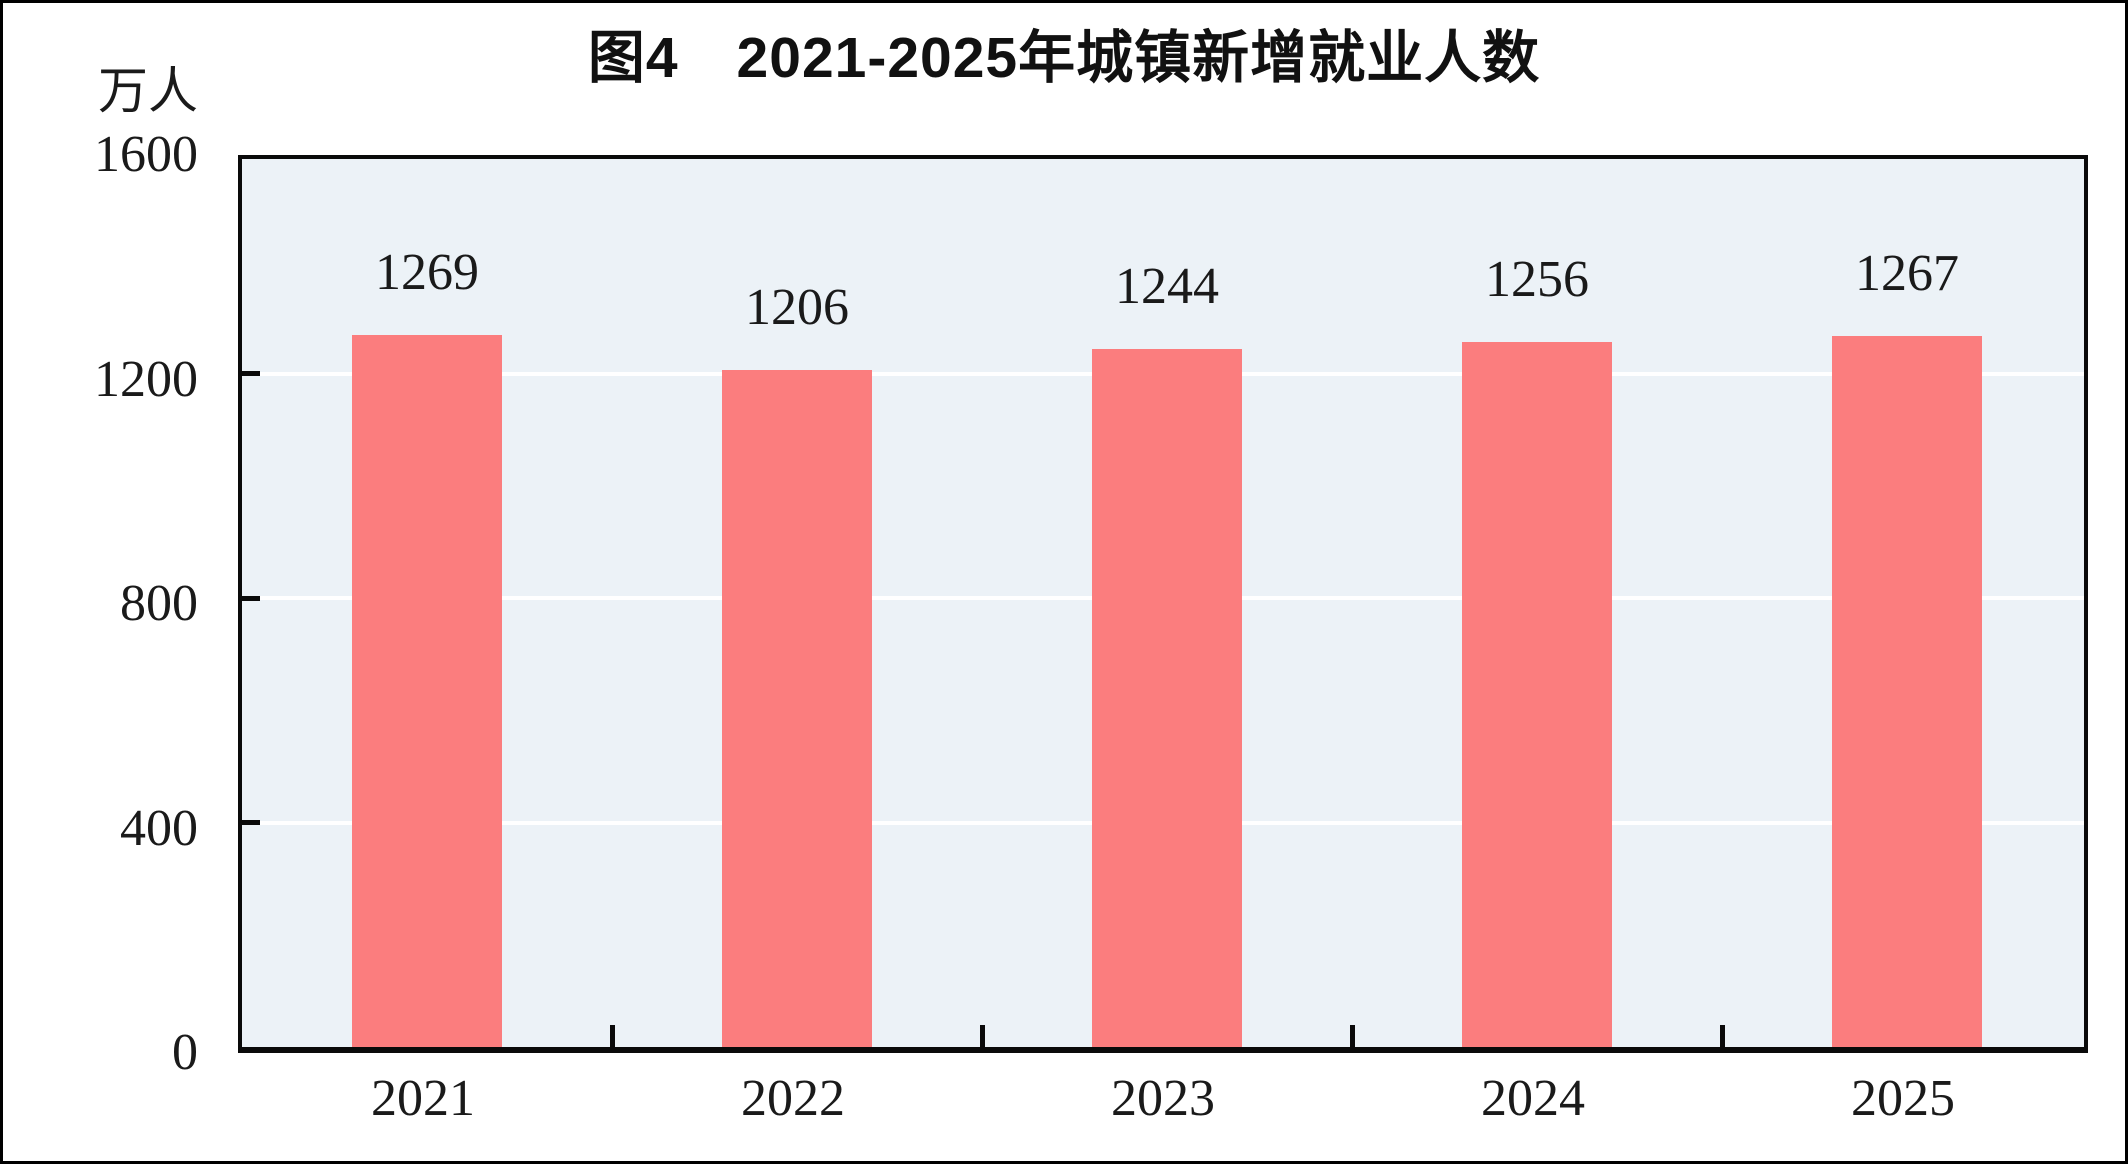 The image size is (2128, 1164). What do you see at coordinates (793, 1098) in the screenshot?
I see `x-tick-label-2022: 2022` at bounding box center [793, 1098].